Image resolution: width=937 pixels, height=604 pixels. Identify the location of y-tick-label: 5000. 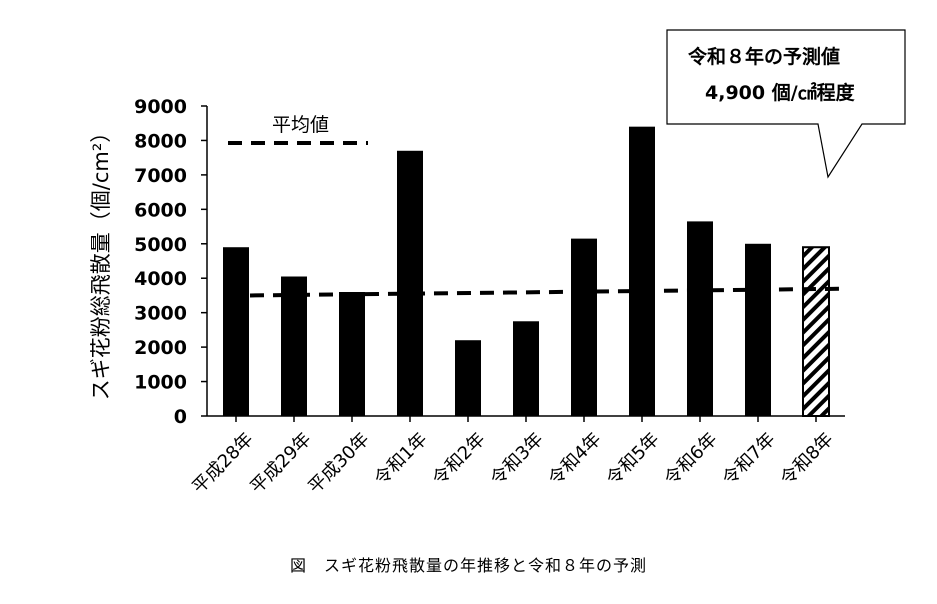
(160, 245).